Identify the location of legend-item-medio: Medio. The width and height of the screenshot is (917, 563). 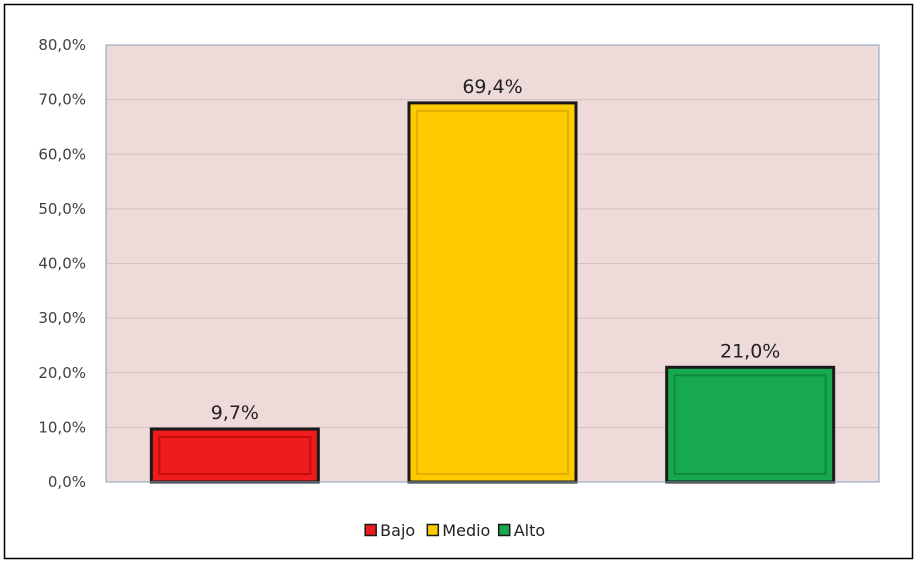
(458, 530).